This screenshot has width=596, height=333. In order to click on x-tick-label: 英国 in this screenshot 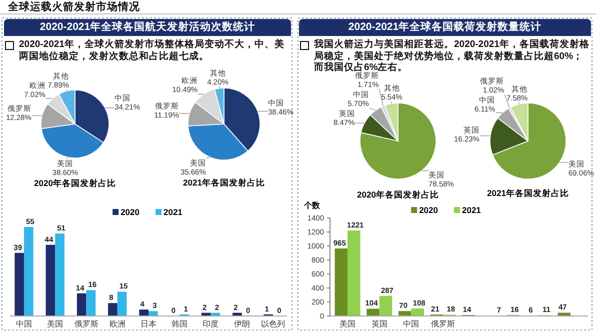, I will do `click(379, 324)`.